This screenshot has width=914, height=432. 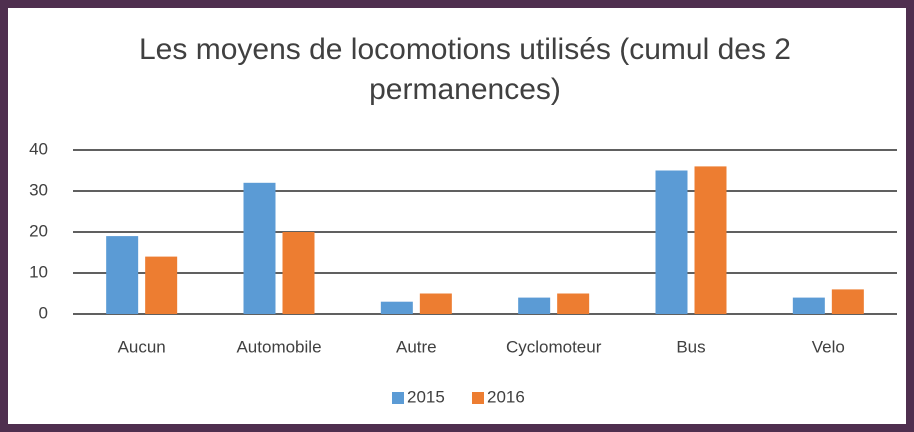 What do you see at coordinates (416, 346) in the screenshot?
I see `x-tick-label: Autre` at bounding box center [416, 346].